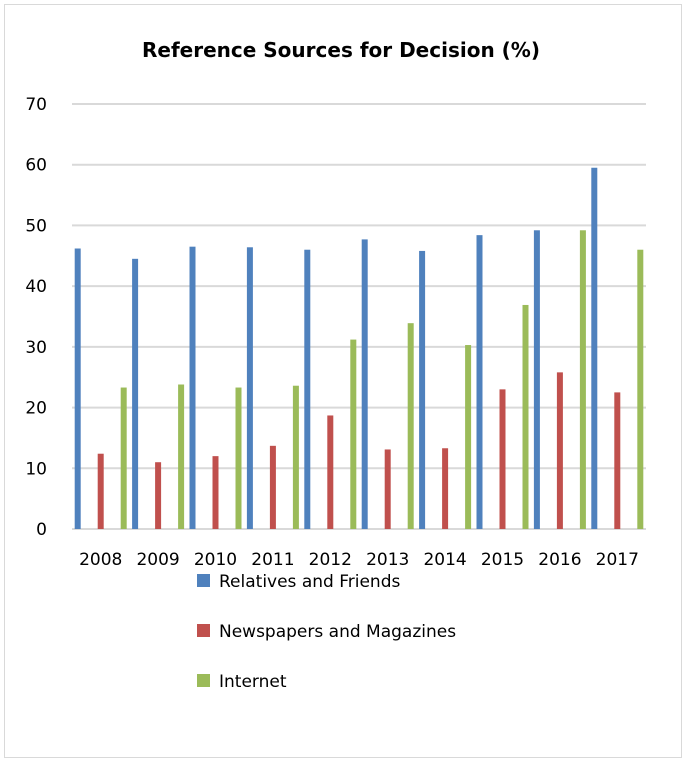 Image resolution: width=688 pixels, height=762 pixels. I want to click on bar-relatives-and-friends-2010, so click(192, 387).